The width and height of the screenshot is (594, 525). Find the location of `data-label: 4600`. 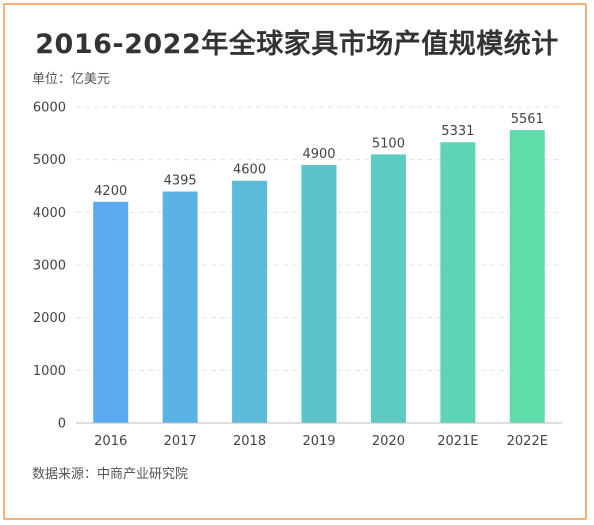

data-label: 4600 is located at coordinates (249, 170).